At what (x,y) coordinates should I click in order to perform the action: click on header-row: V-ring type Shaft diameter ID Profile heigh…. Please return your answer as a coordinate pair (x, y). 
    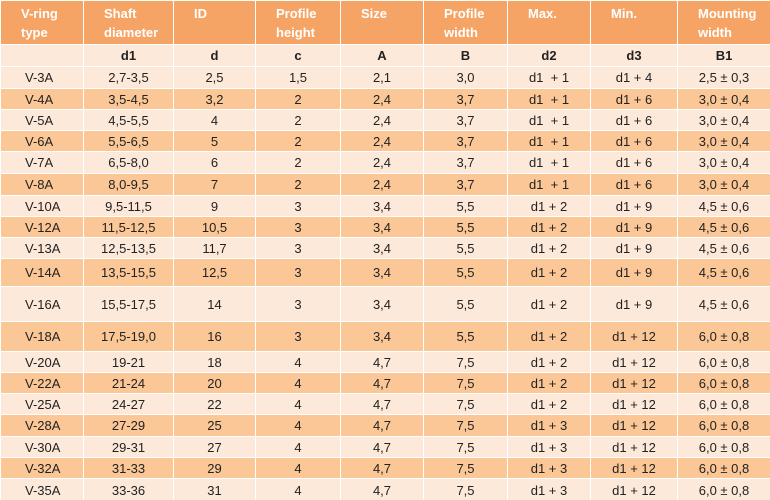
    Looking at the image, I should click on (385, 22).